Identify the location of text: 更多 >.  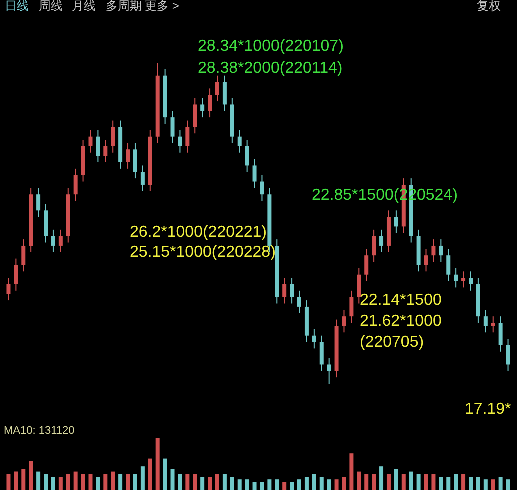
(162, 6).